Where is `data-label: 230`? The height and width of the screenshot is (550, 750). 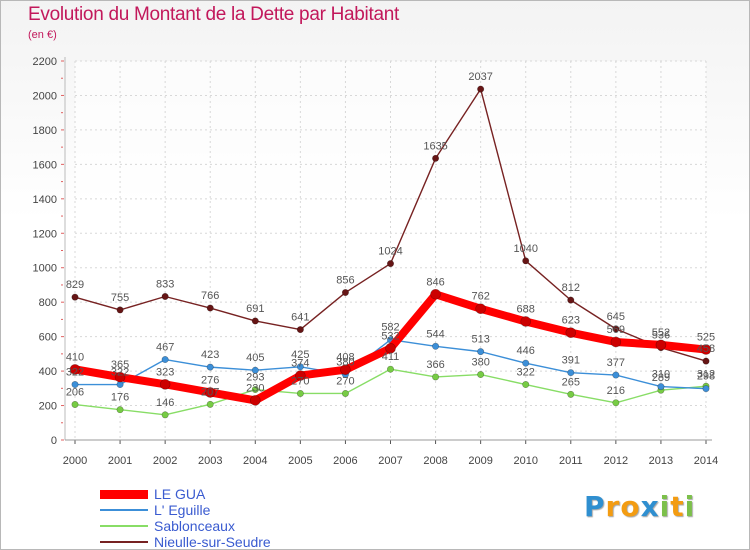
data-label: 230 is located at coordinates (255, 388).